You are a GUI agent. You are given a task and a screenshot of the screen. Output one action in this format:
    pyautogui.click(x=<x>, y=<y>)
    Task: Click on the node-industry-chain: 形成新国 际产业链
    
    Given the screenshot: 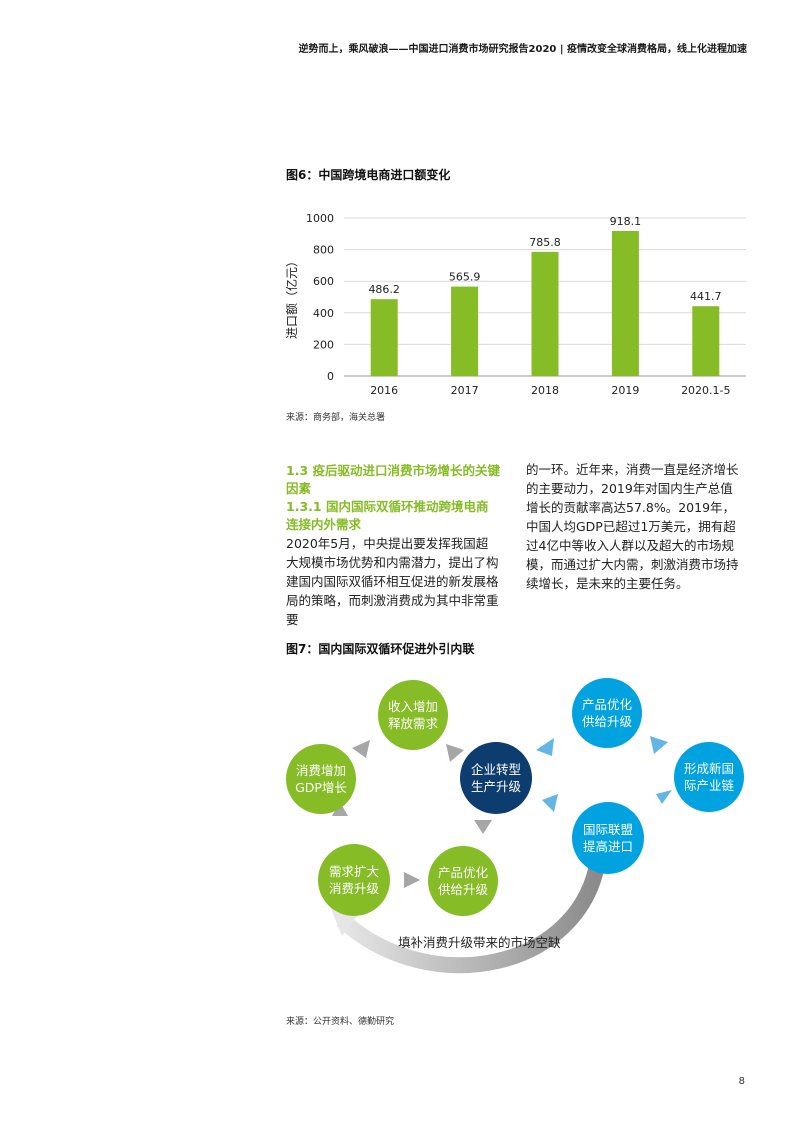 What is the action you would take?
    pyautogui.click(x=709, y=777)
    